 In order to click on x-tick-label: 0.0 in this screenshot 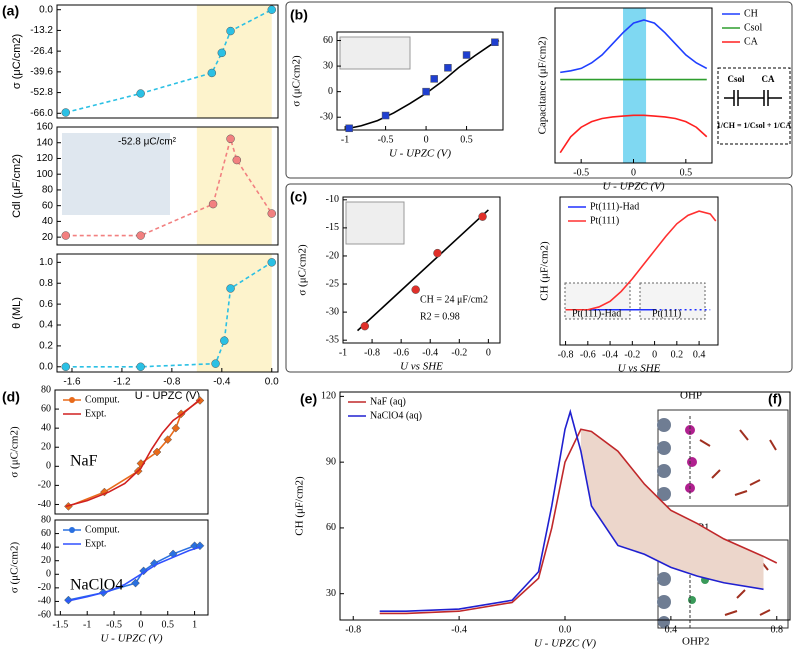, I will do `click(272, 382)`.